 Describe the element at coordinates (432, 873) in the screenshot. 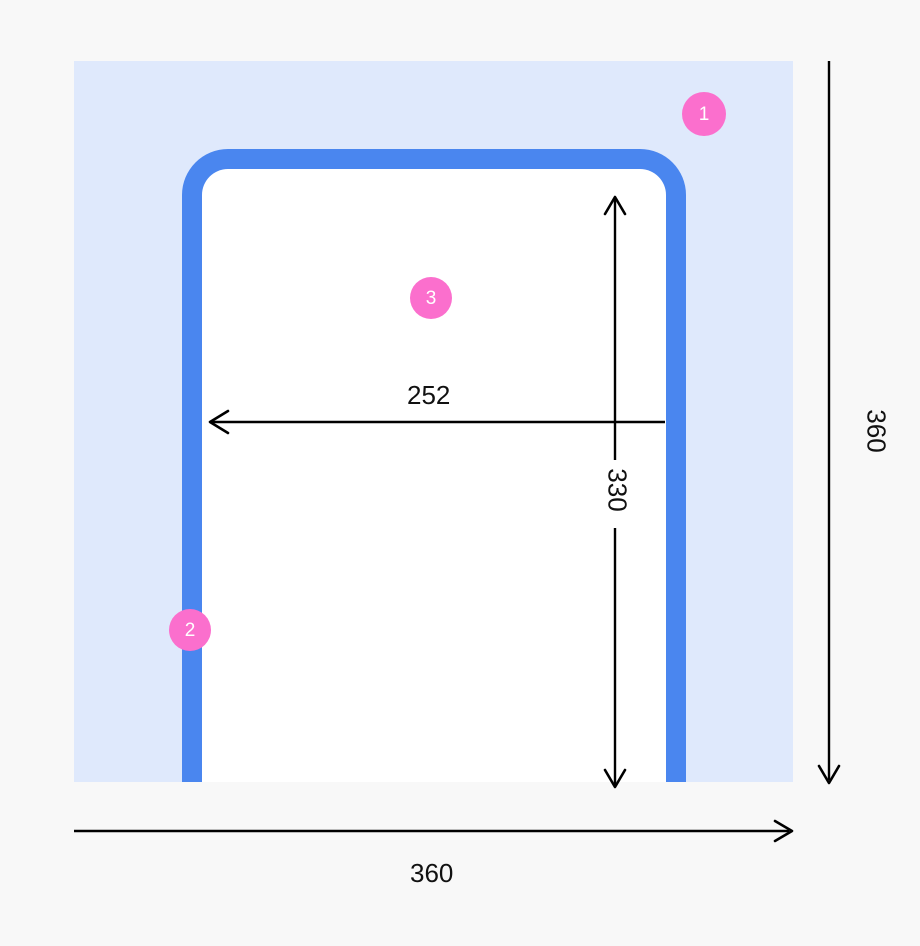

I see `dimension-label-viewport-width: 360` at that location.